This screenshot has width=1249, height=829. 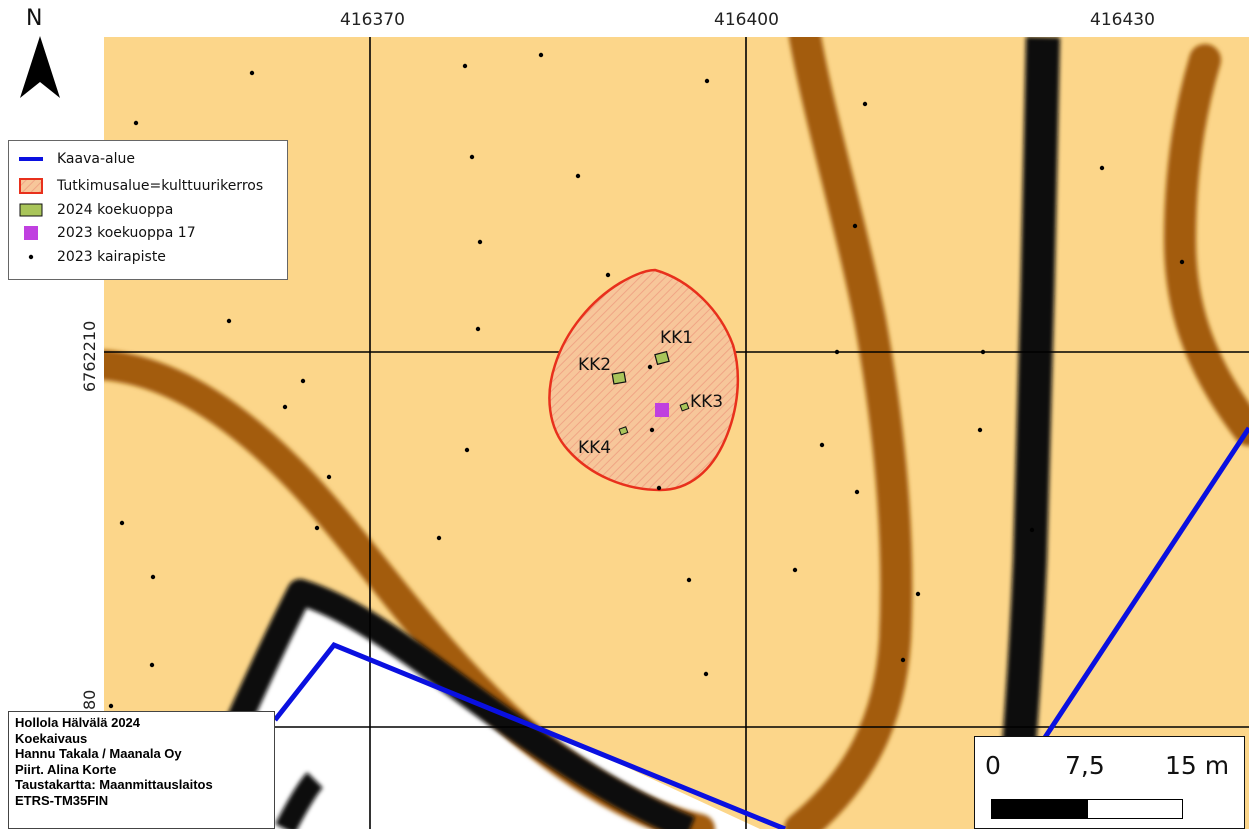 I want to click on legend-item-2023-kairapiste: 2023 kairapiste, so click(x=92, y=257).